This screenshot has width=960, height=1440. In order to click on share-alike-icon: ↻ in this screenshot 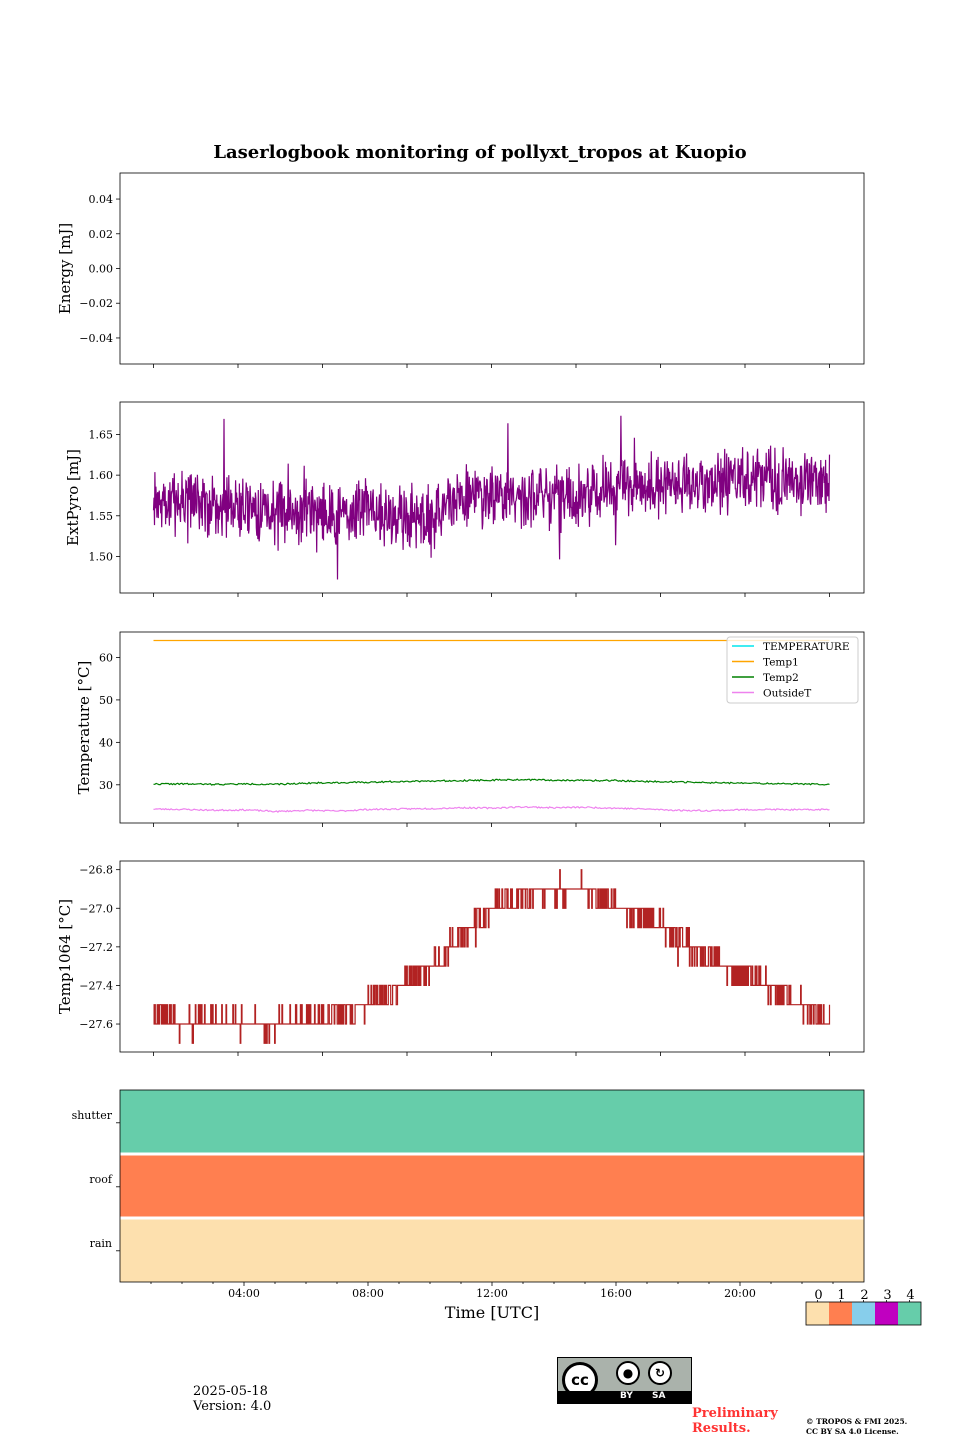, I will do `click(660, 1373)`.